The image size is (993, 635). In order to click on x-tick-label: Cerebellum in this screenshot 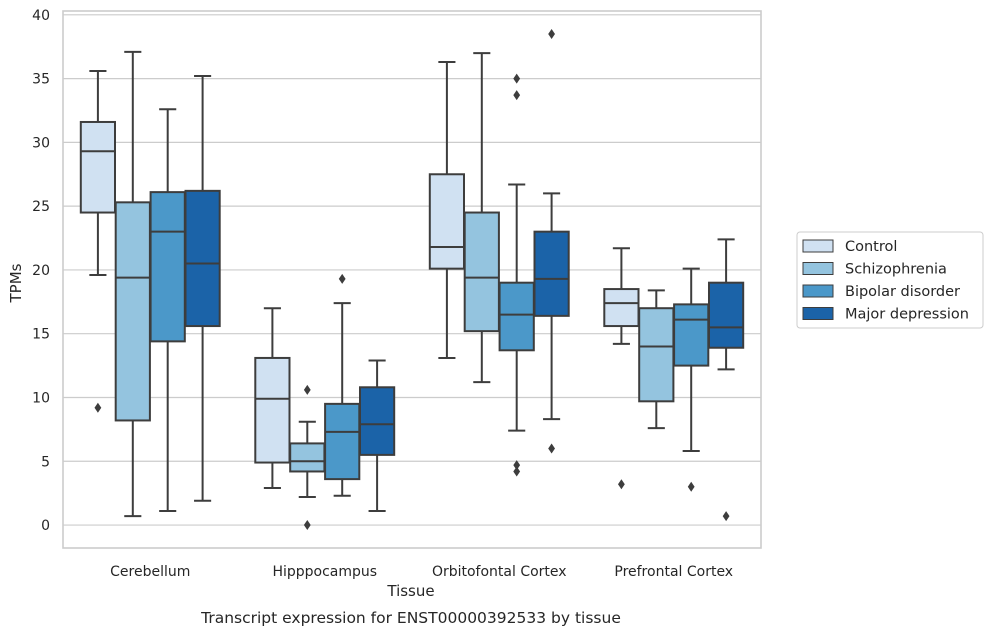, I will do `click(150, 572)`.